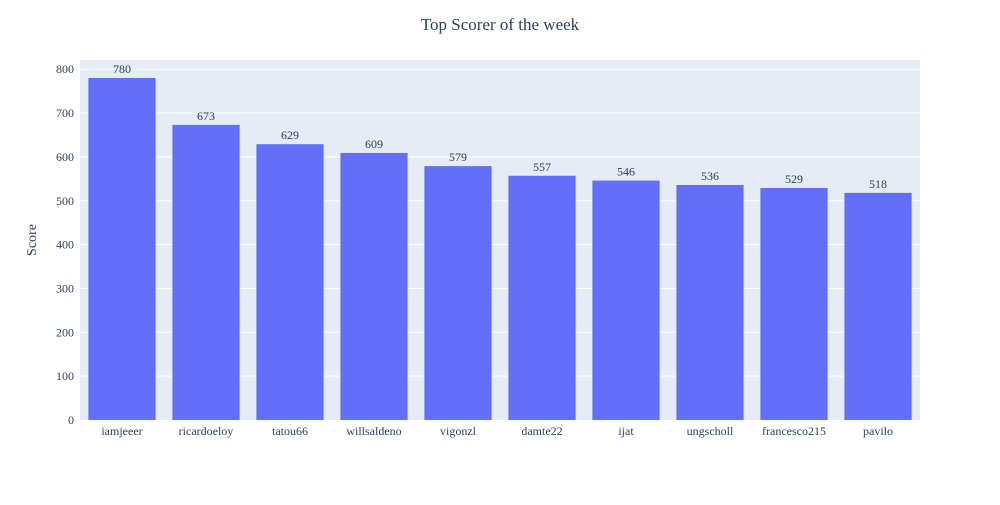 The width and height of the screenshot is (1000, 505). What do you see at coordinates (374, 144) in the screenshot?
I see `bar-value-label: 609` at bounding box center [374, 144].